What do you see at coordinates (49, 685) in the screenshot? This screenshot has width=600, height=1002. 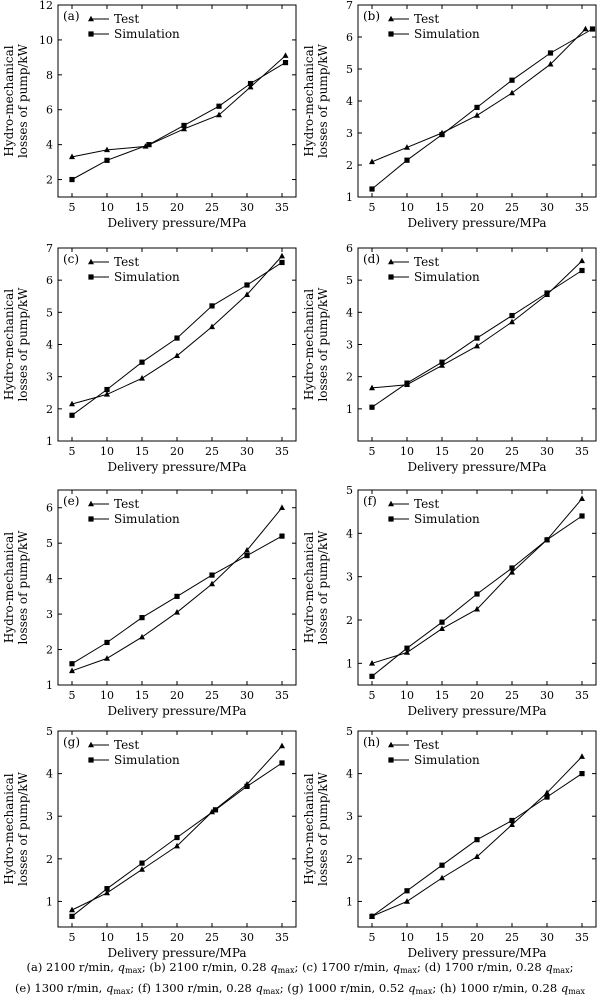 I see `y-tick-label: 1` at bounding box center [49, 685].